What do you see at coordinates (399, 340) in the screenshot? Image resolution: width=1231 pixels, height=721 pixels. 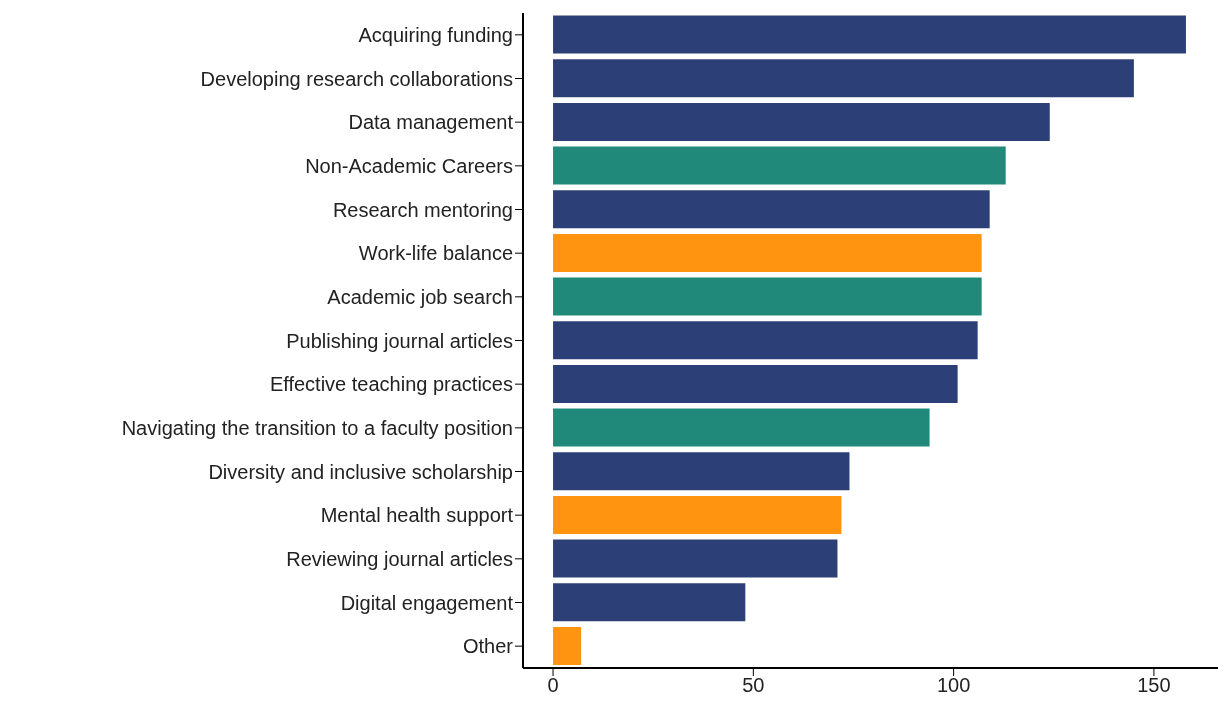 I see `y-tick-label: Publishing journal articles` at bounding box center [399, 340].